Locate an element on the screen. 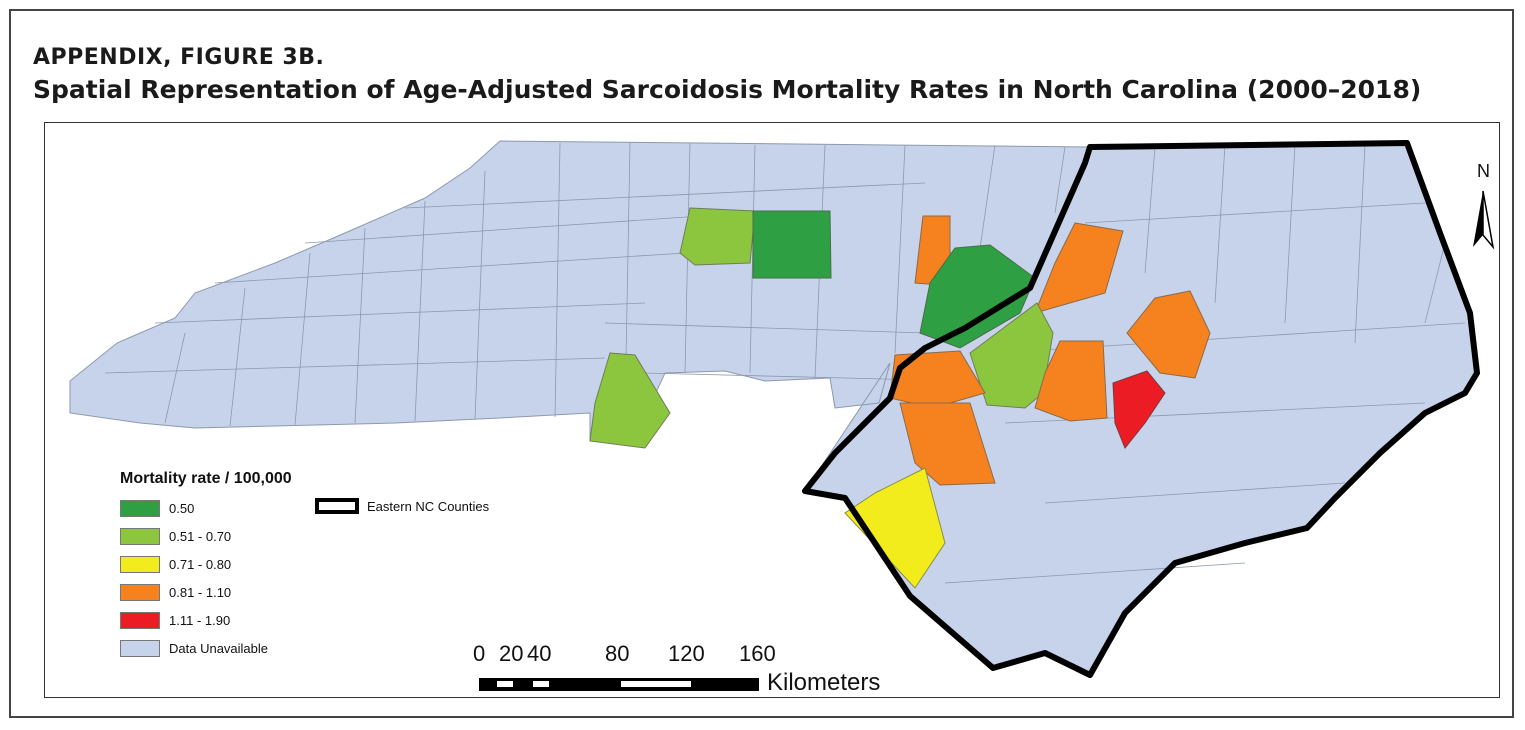 This screenshot has height=730, width=1525. legend-item-label: 0.71 - 0.80 is located at coordinates (200, 564).